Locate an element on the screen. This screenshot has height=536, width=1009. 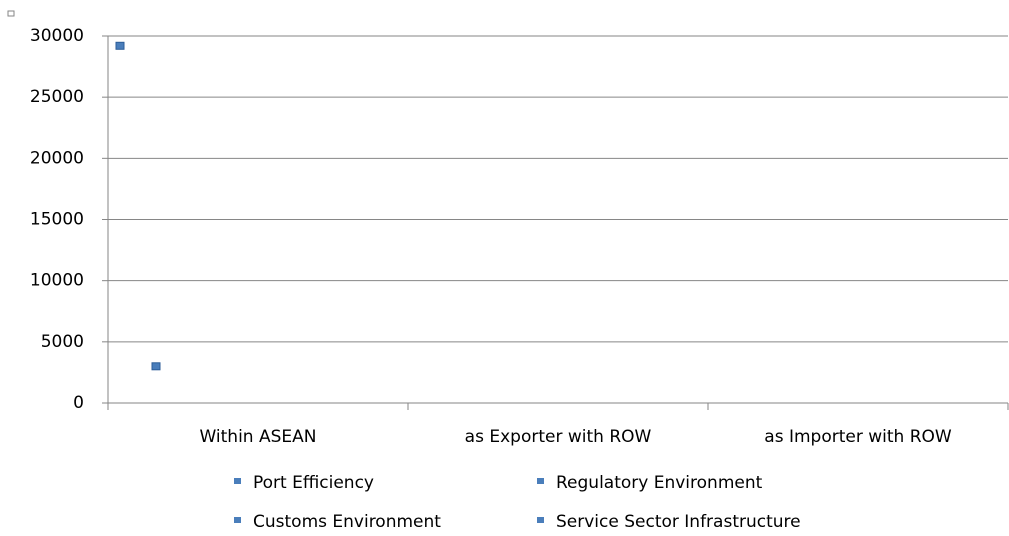
legend-label: Regulatory Environment is located at coordinates (659, 483).